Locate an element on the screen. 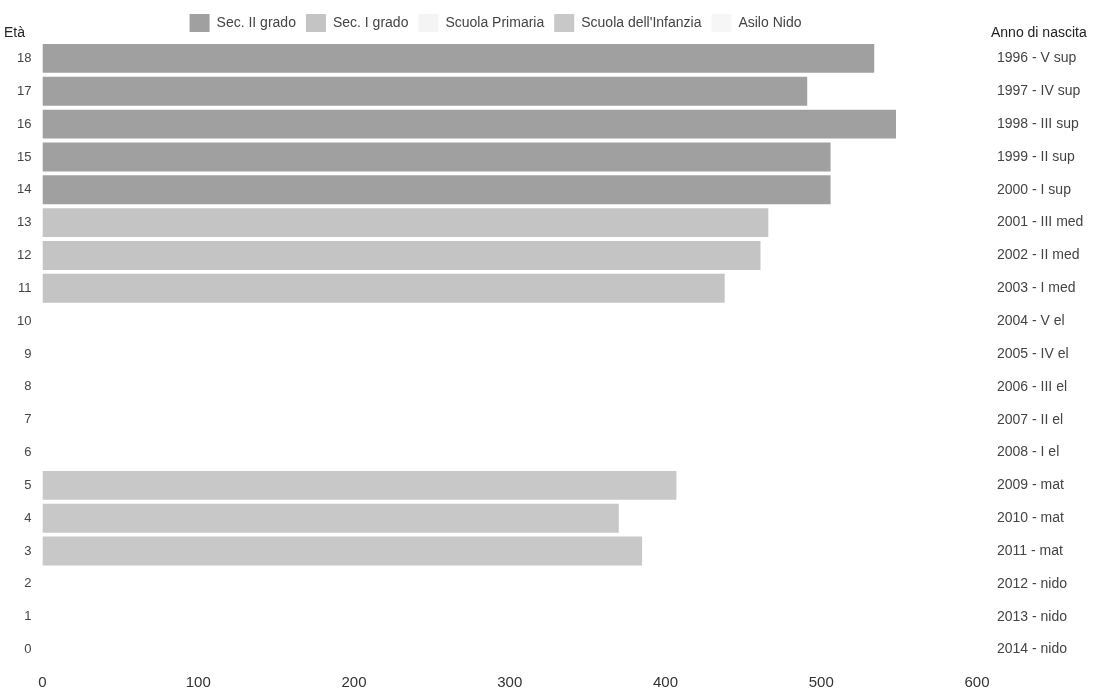 The image size is (1117, 699). y-tick-label: 16 is located at coordinates (24, 123).